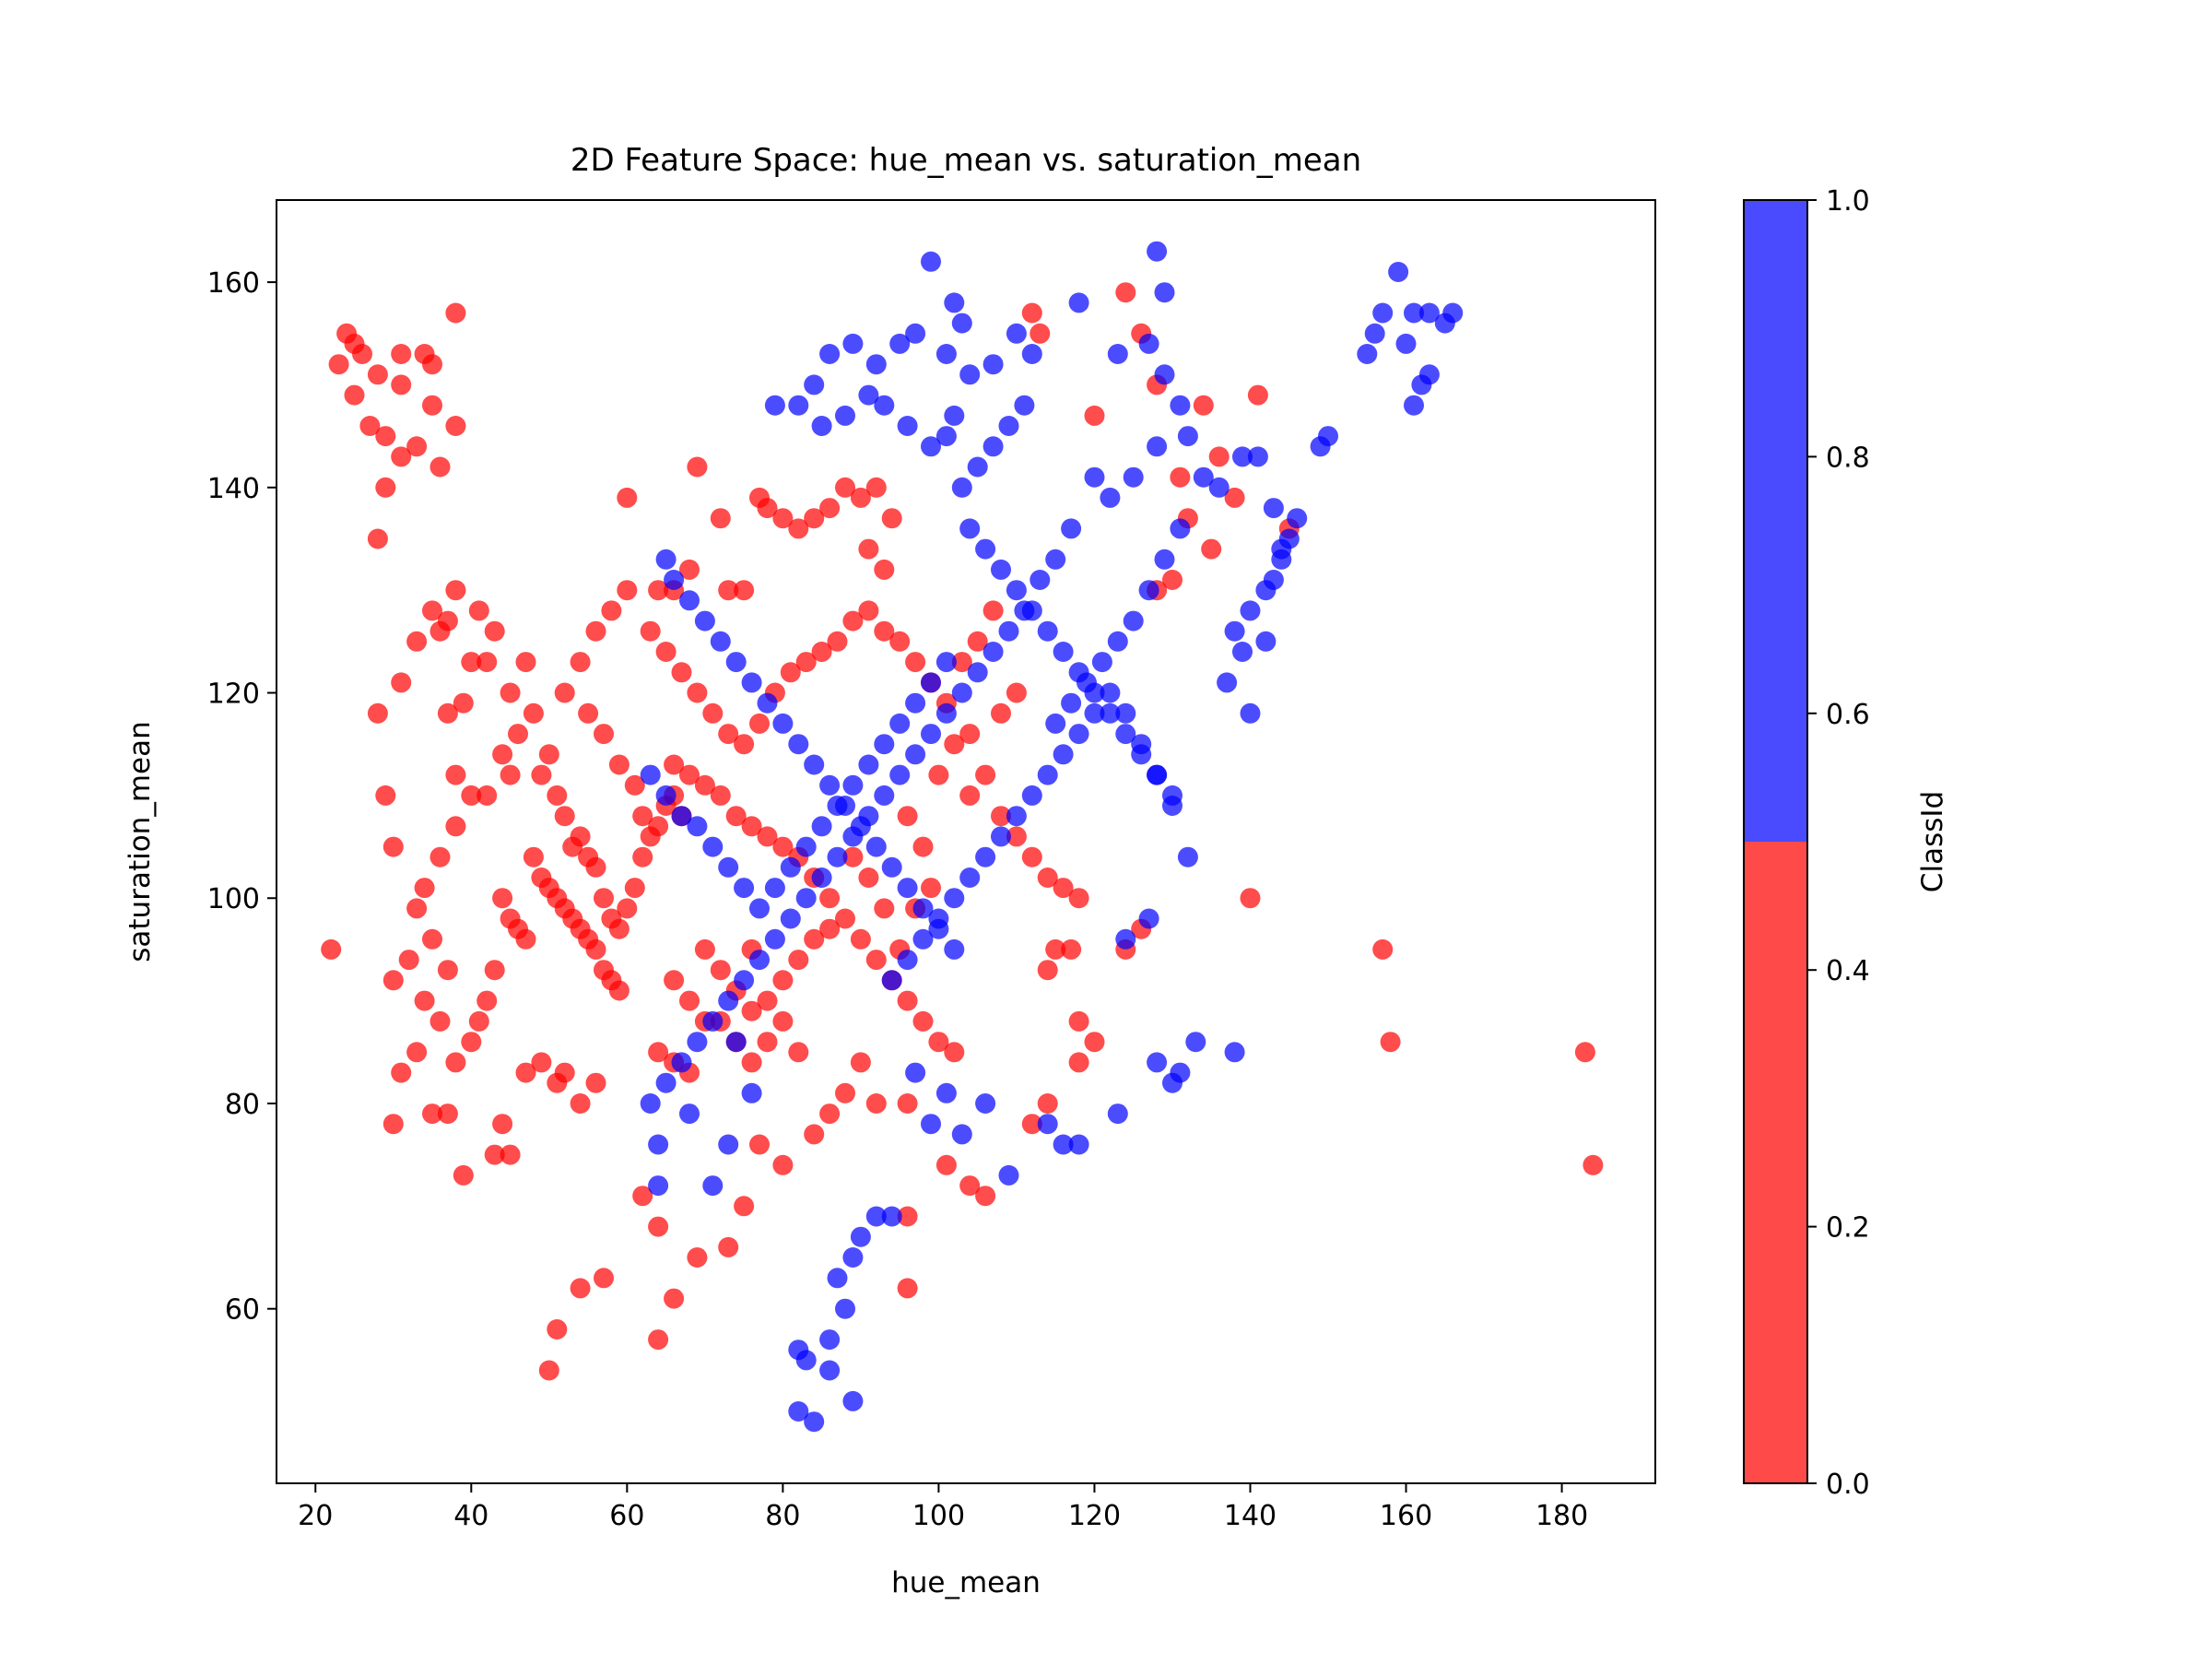 This screenshot has height=1664, width=2212. What do you see at coordinates (626, 1516) in the screenshot?
I see `x-tick-label: 60` at bounding box center [626, 1516].